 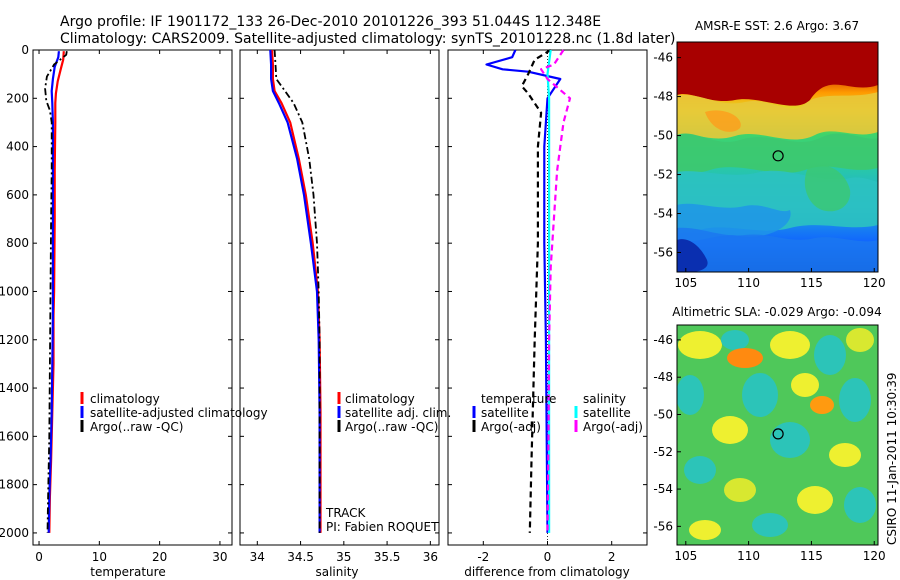 What do you see at coordinates (511, 427) in the screenshot?
I see `legend-label-temp-argo: Argo(-adj)` at bounding box center [511, 427].